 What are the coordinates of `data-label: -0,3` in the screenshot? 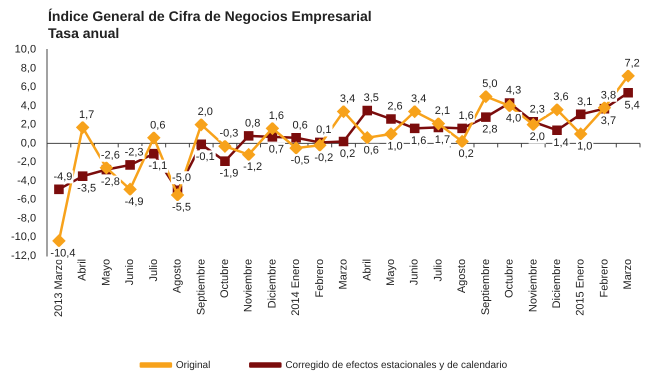 It's located at (228, 134).